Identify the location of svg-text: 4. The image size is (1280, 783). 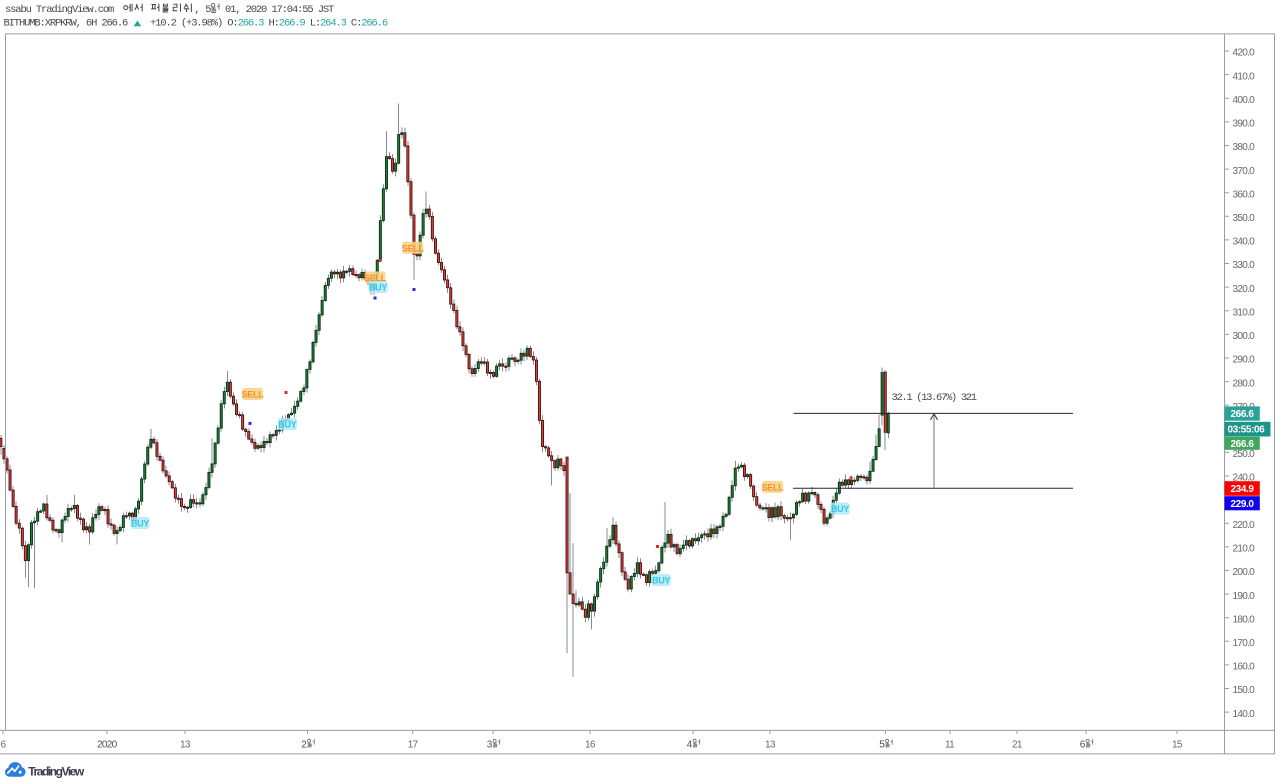
(690, 745).